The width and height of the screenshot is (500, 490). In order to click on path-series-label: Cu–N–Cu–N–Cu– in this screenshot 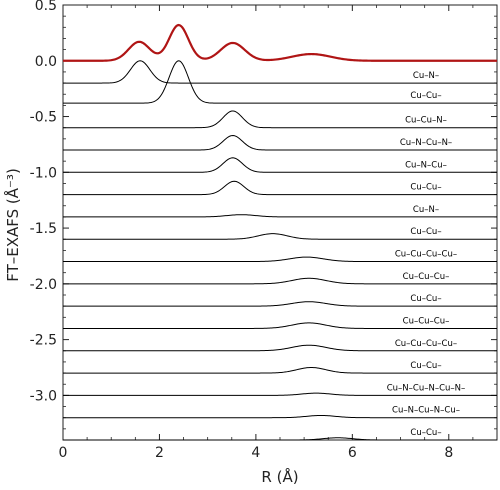, I will do `click(426, 411)`.